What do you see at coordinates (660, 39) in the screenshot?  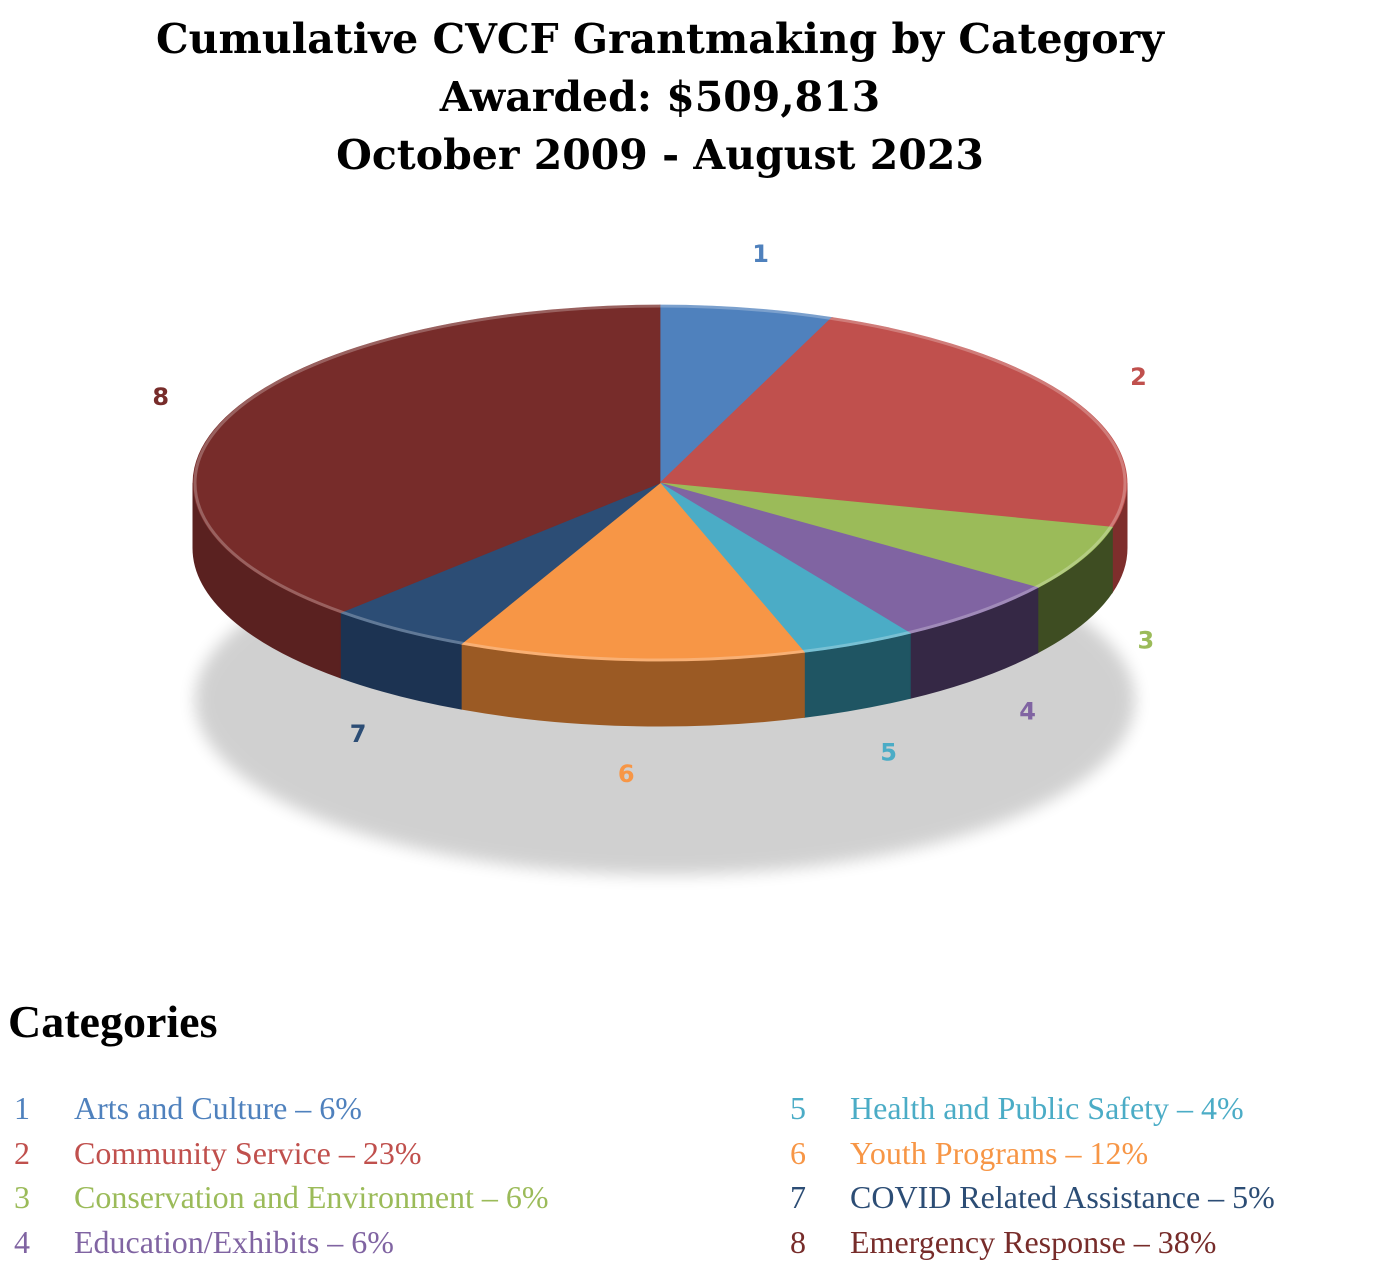 I see `chart-title: Cumulative CVCF Grantmaking by Category` at bounding box center [660, 39].